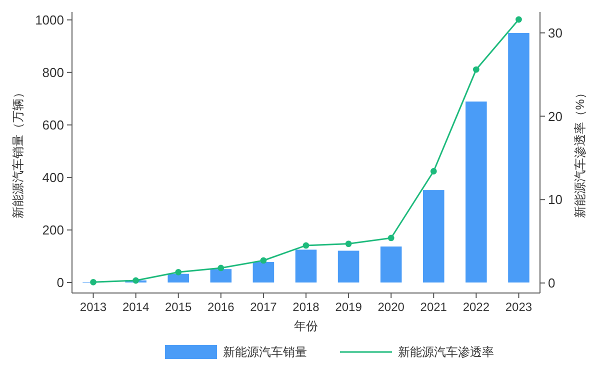 The height and width of the screenshot is (380, 596). Describe the element at coordinates (306, 326) in the screenshot. I see `x-axis-title: 年份` at that location.